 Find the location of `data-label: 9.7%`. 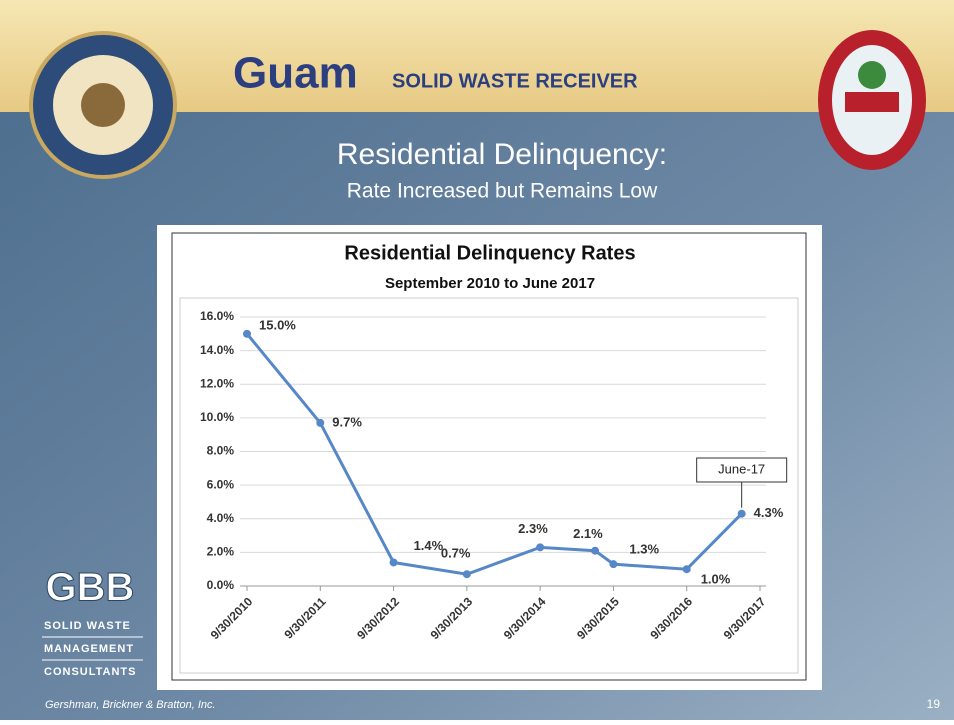

data-label: 9.7% is located at coordinates (347, 421).